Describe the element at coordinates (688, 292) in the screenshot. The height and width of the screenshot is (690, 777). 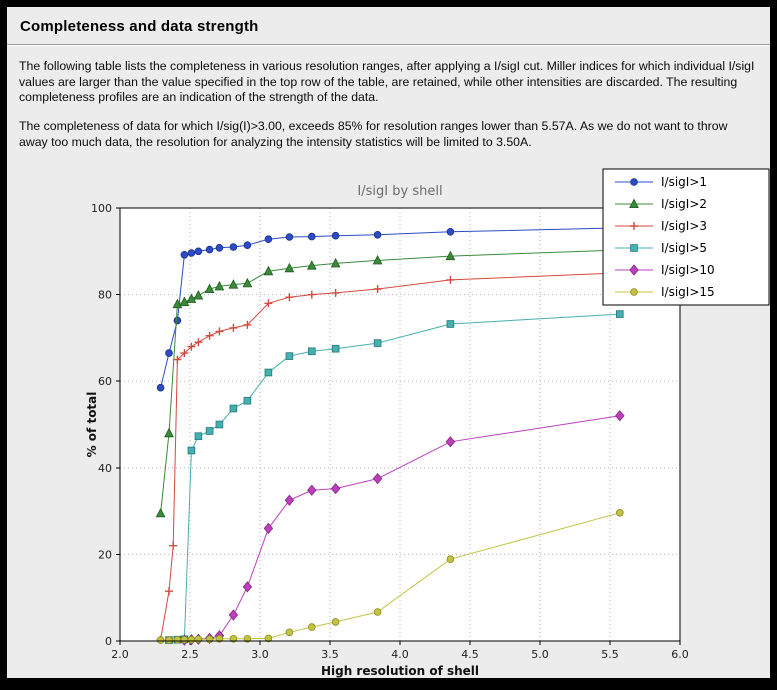
I see `legend-label: I/sigI>15` at that location.